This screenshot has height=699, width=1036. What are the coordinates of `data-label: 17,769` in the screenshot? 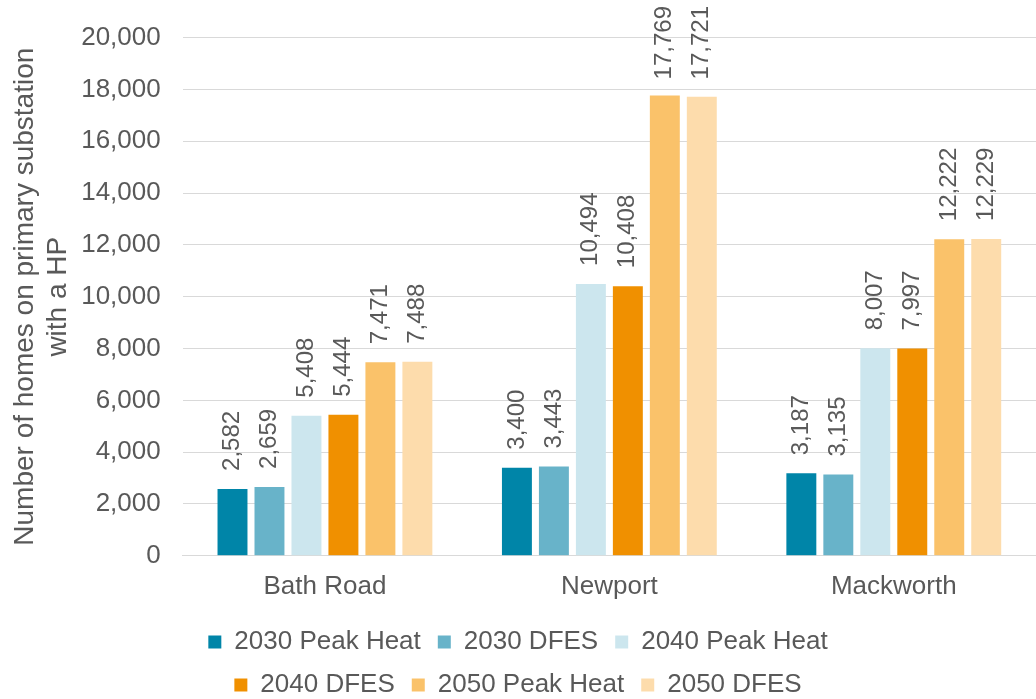 It's located at (663, 43).